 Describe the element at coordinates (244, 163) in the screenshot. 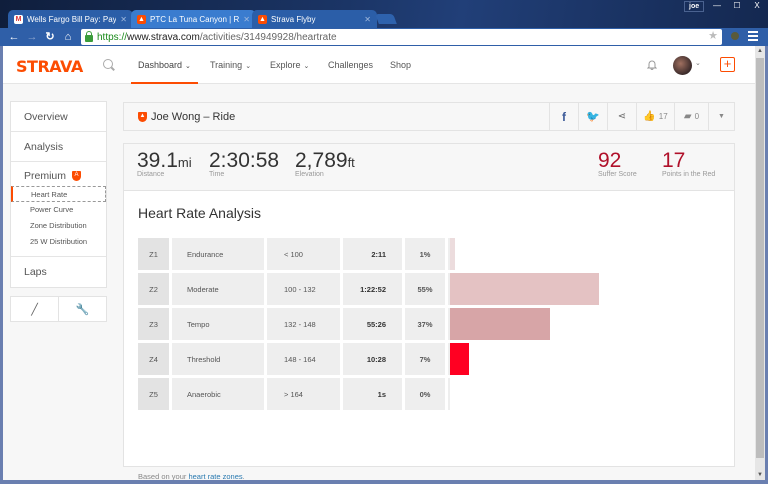

I see `stat-time: 2:30:58 Time` at that location.